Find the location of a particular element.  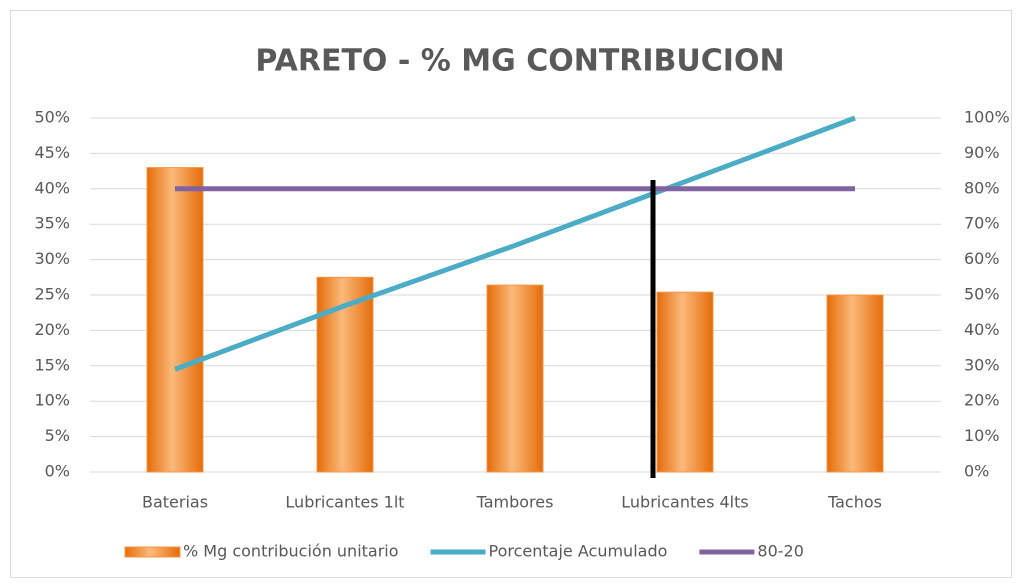

y-tick-label: 50% is located at coordinates (52, 117).